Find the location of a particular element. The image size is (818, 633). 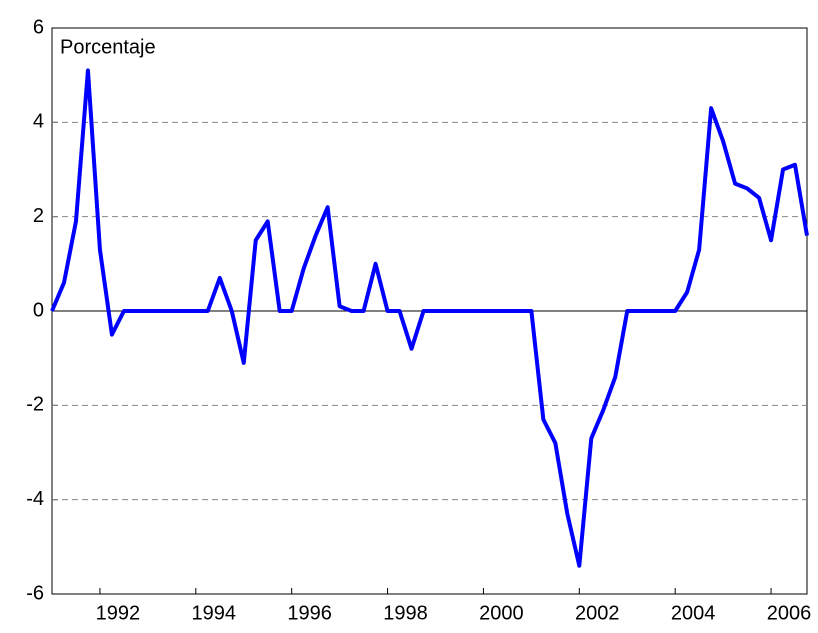

x-tick-label: 2000 is located at coordinates (501, 613).